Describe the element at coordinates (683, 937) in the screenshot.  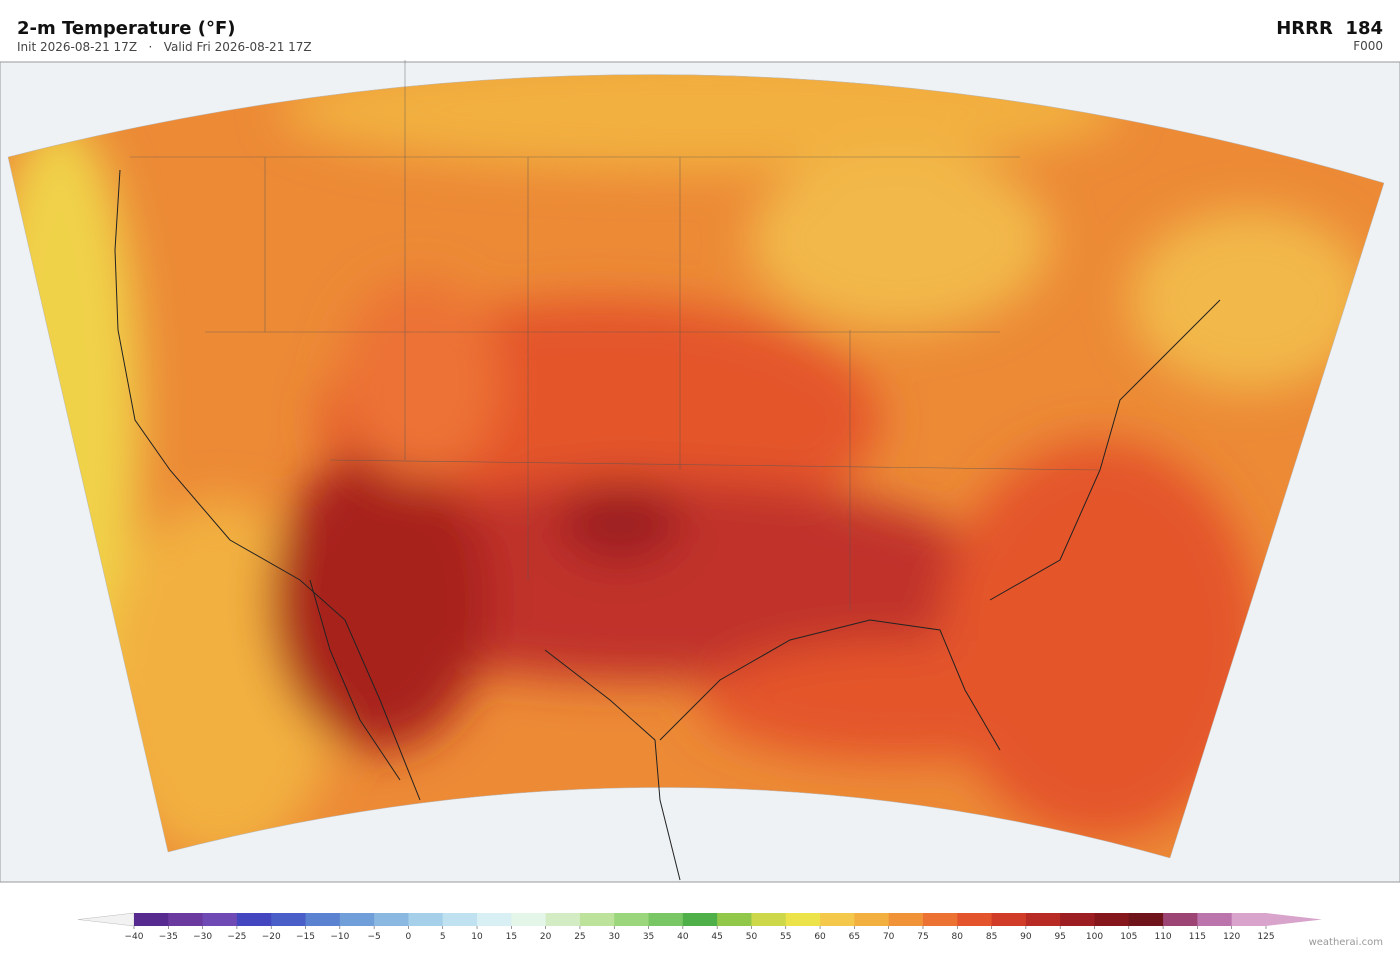
I see `colorbar-tick-label: 40` at that location.